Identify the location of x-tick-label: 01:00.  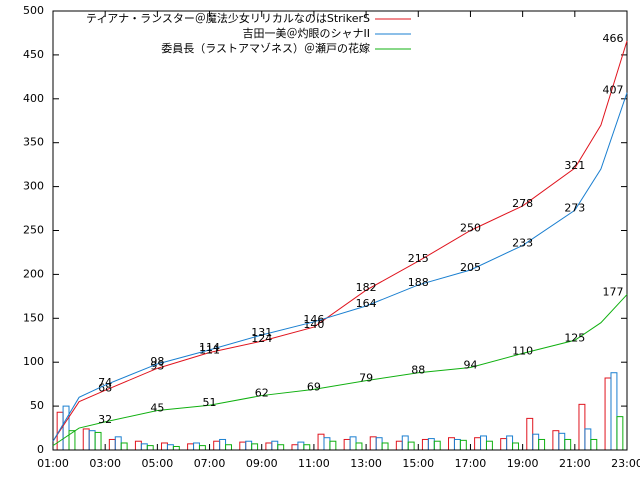
(53, 463).